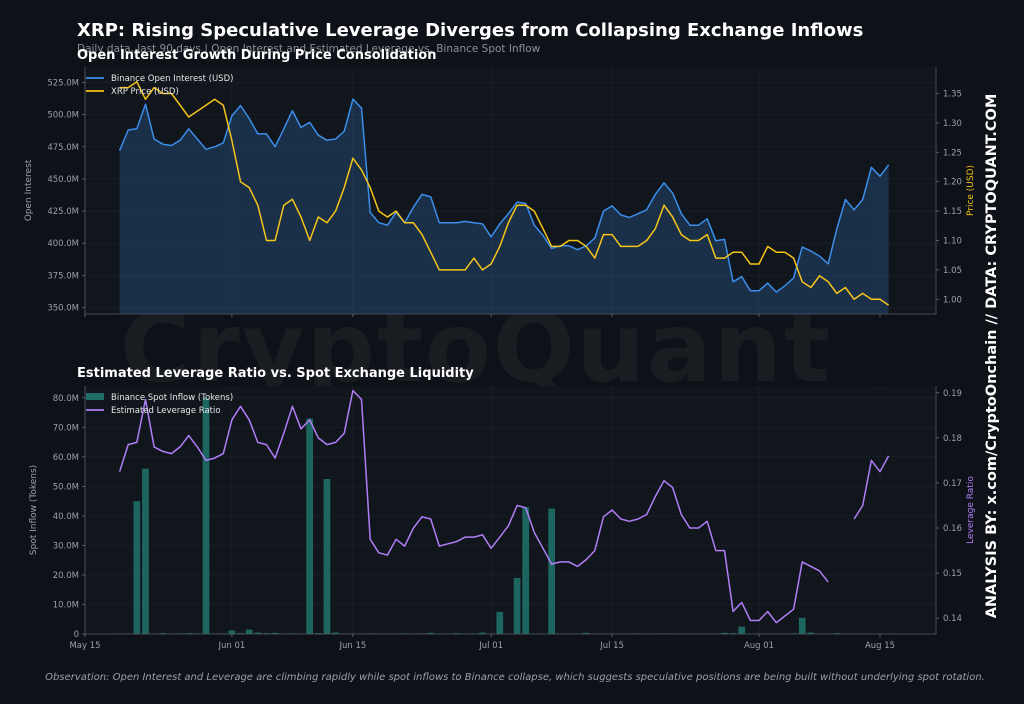 The width and height of the screenshot is (1024, 704). Describe the element at coordinates (952, 241) in the screenshot. I see `y2-tick-label: 1.10` at that location.